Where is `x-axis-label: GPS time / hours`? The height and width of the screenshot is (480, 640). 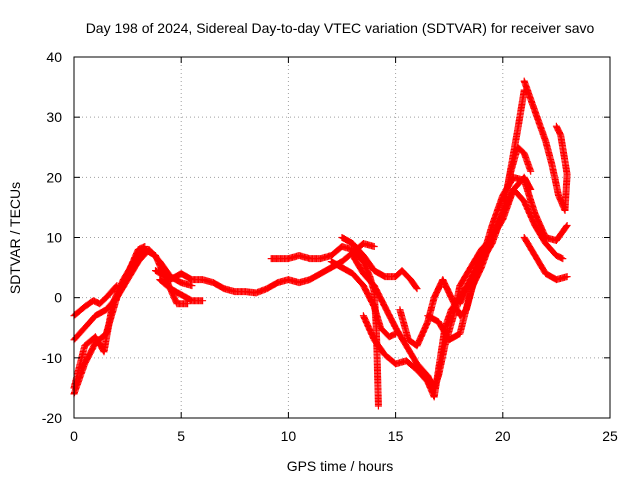 x-axis-label: GPS time / hours is located at coordinates (340, 466).